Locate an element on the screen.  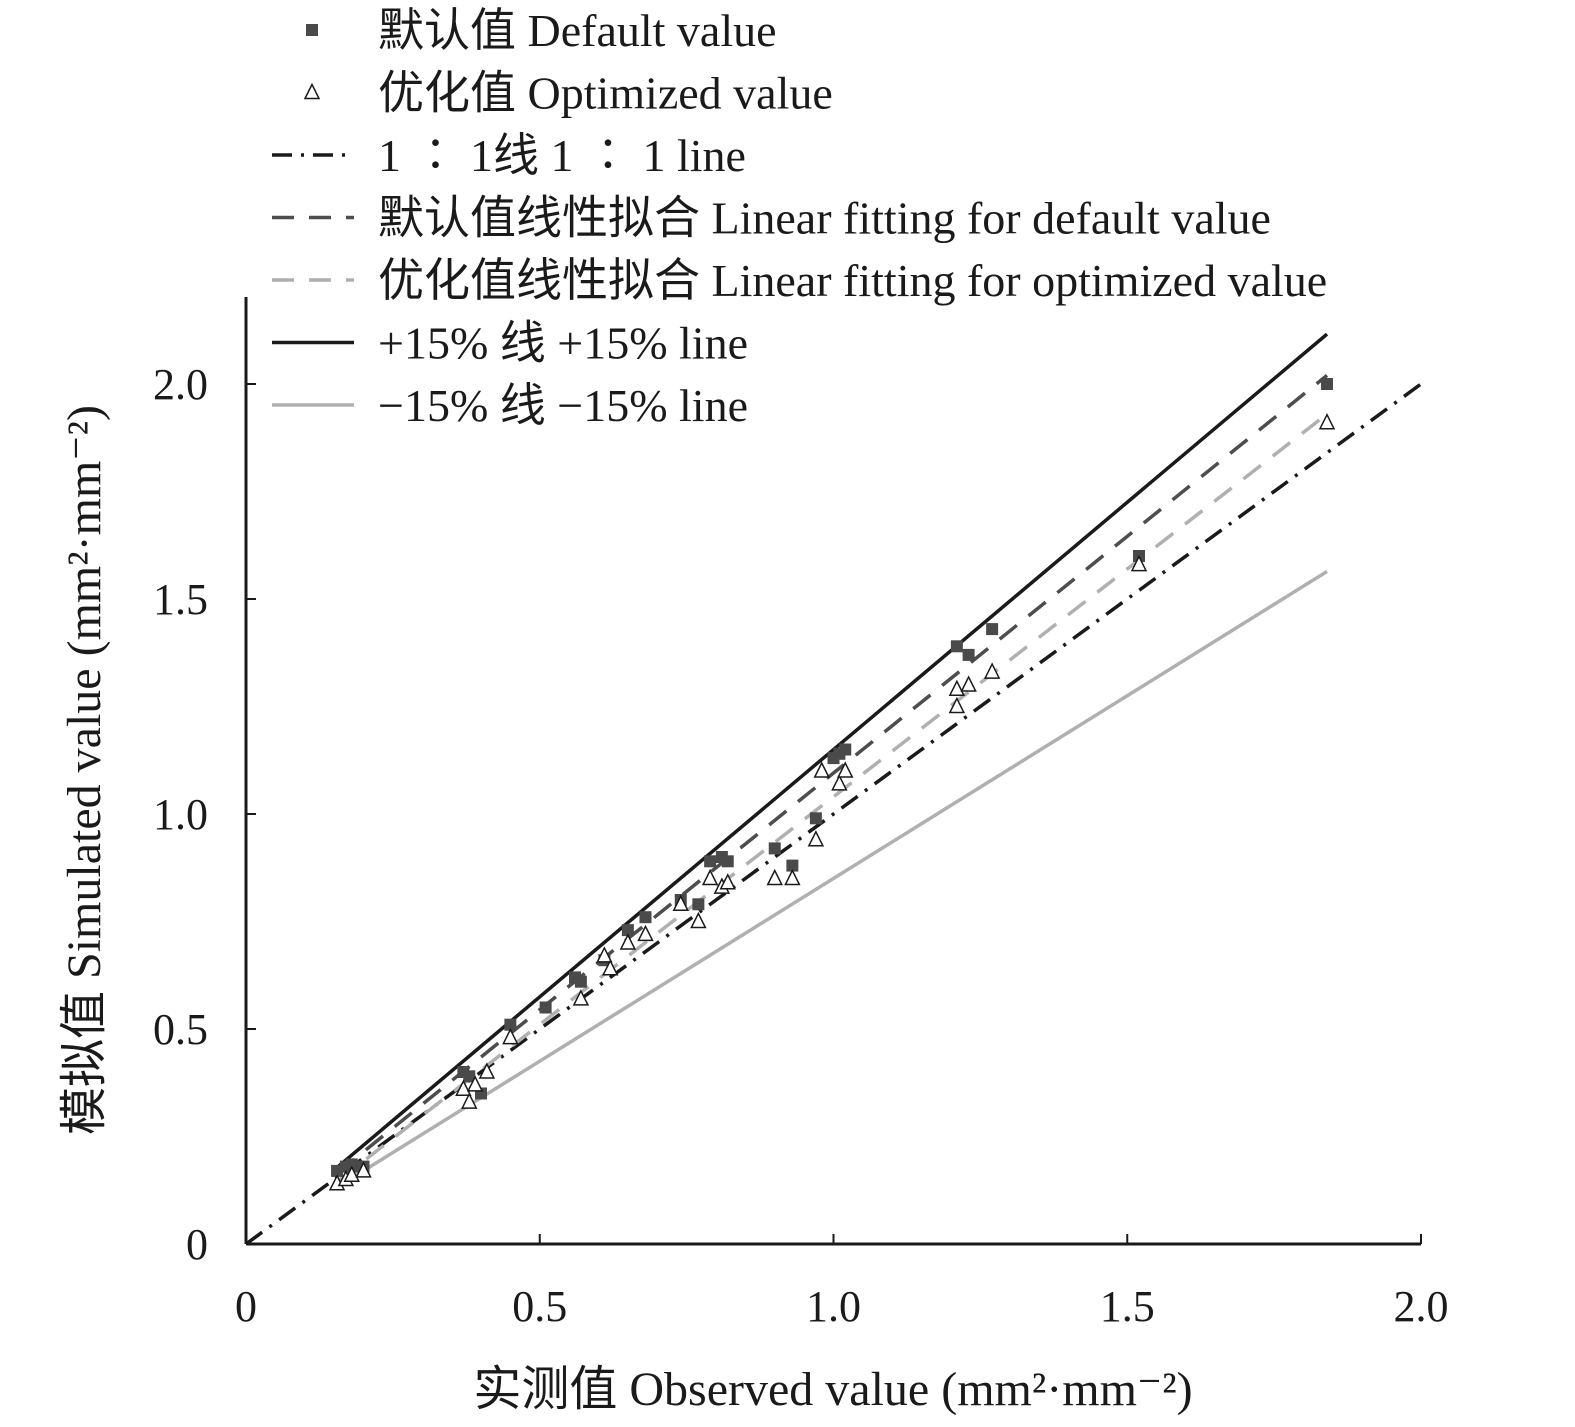
x-tick-label: 1.0 is located at coordinates (833, 1306).